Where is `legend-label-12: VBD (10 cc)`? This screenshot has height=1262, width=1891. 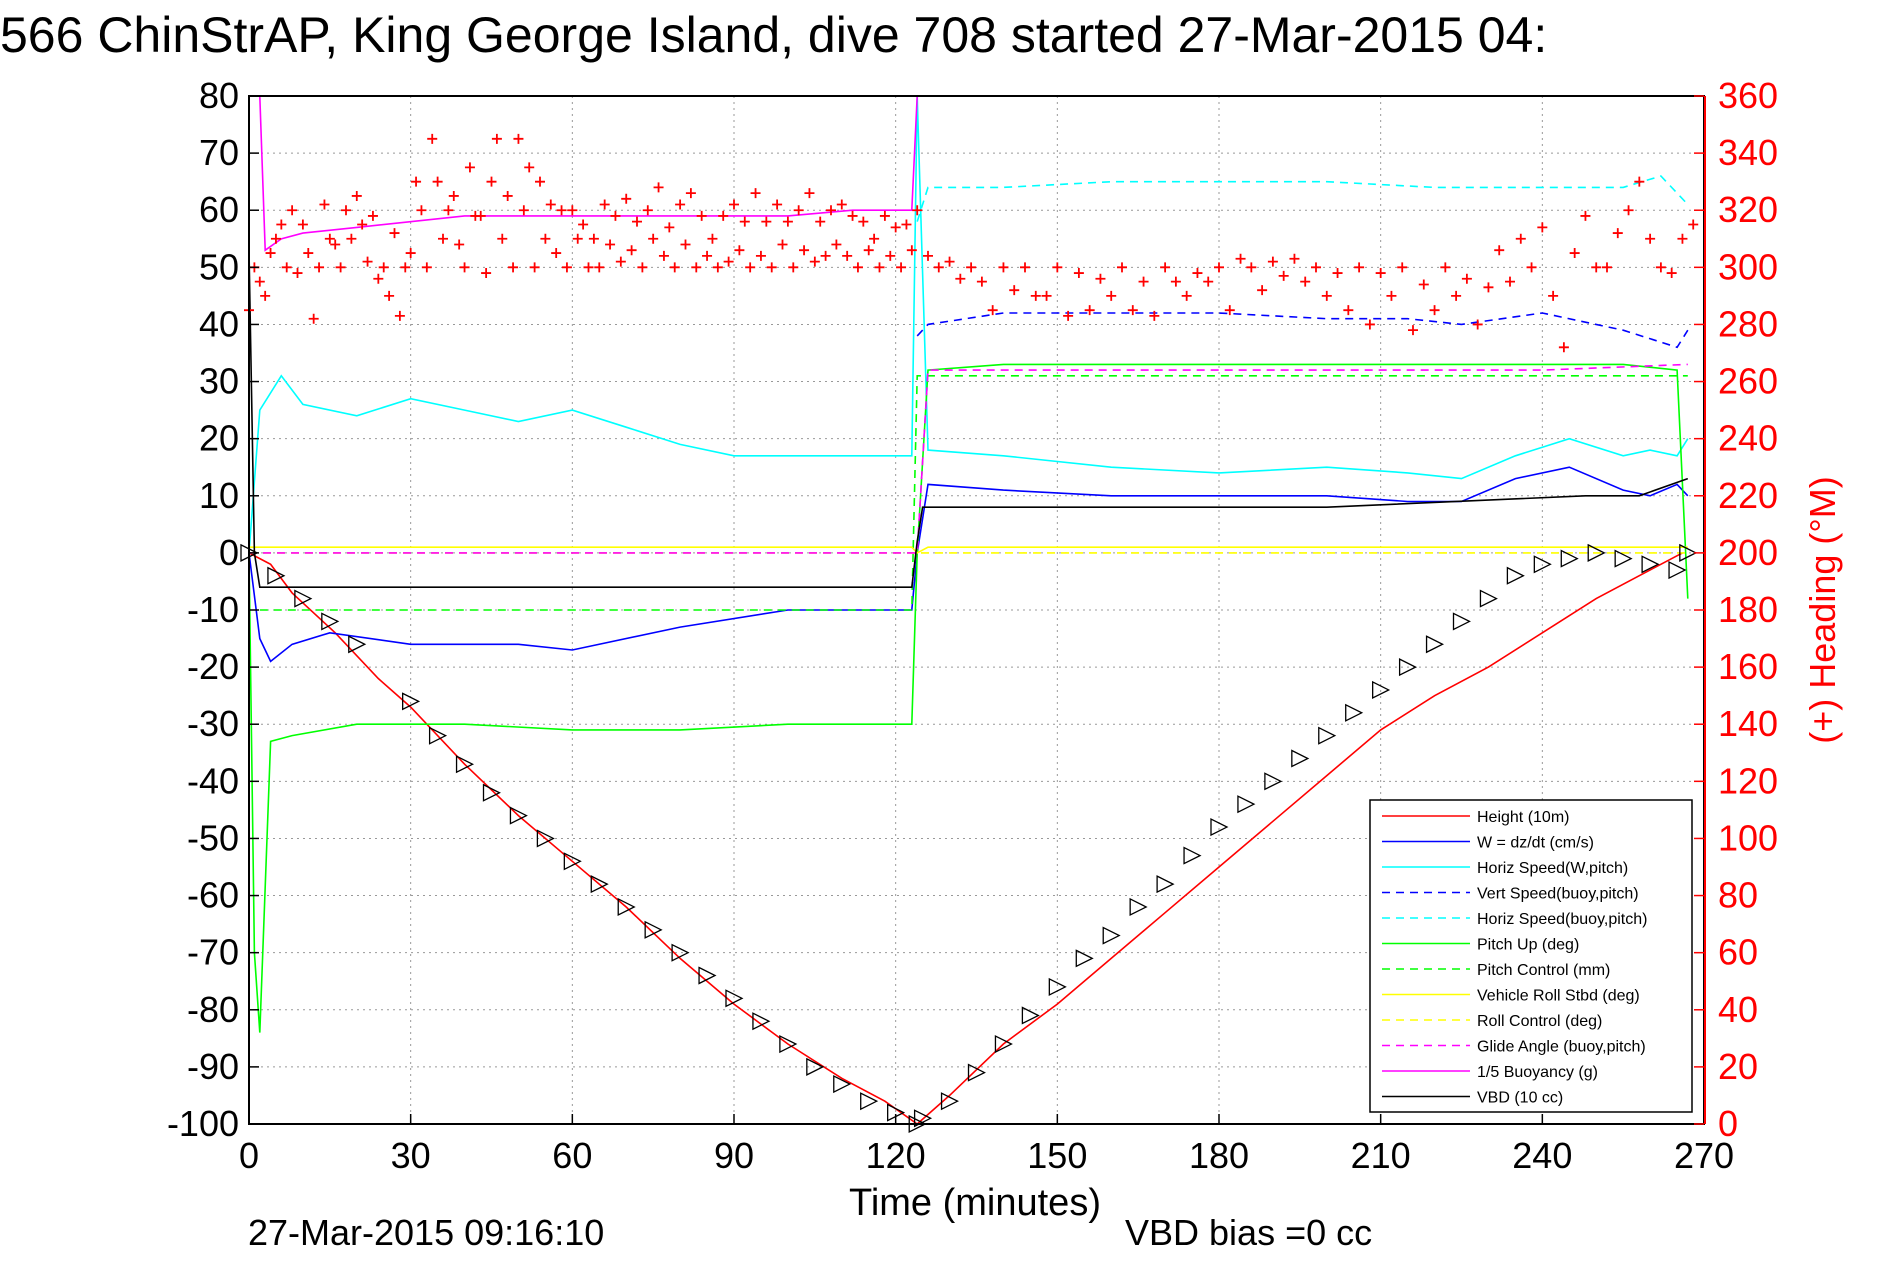
legend-label-12: VBD (10 cc) is located at coordinates (1520, 1098).